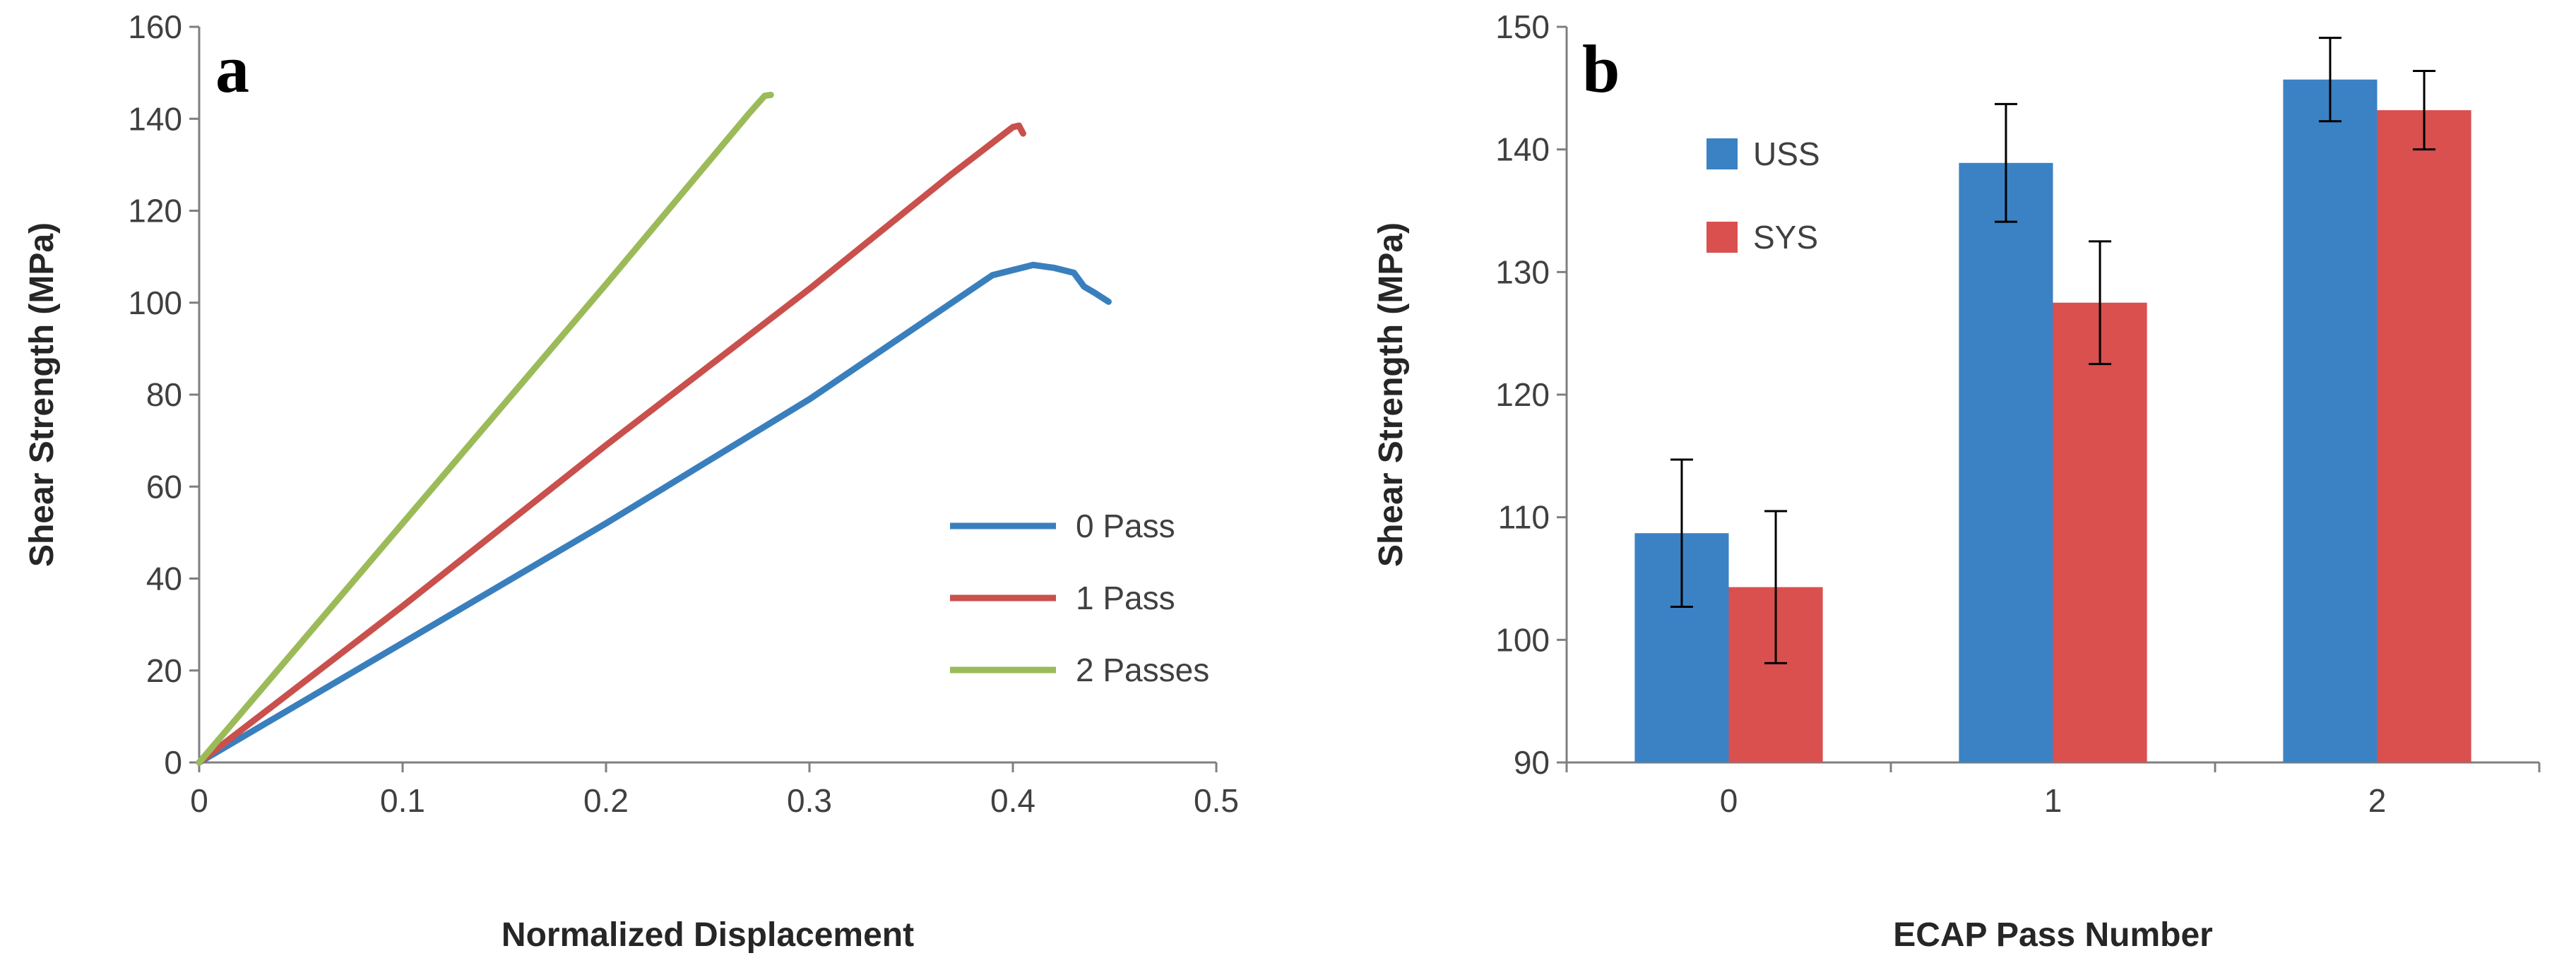  I want to click on panel-a-y-tick-label: 40, so click(164, 579).